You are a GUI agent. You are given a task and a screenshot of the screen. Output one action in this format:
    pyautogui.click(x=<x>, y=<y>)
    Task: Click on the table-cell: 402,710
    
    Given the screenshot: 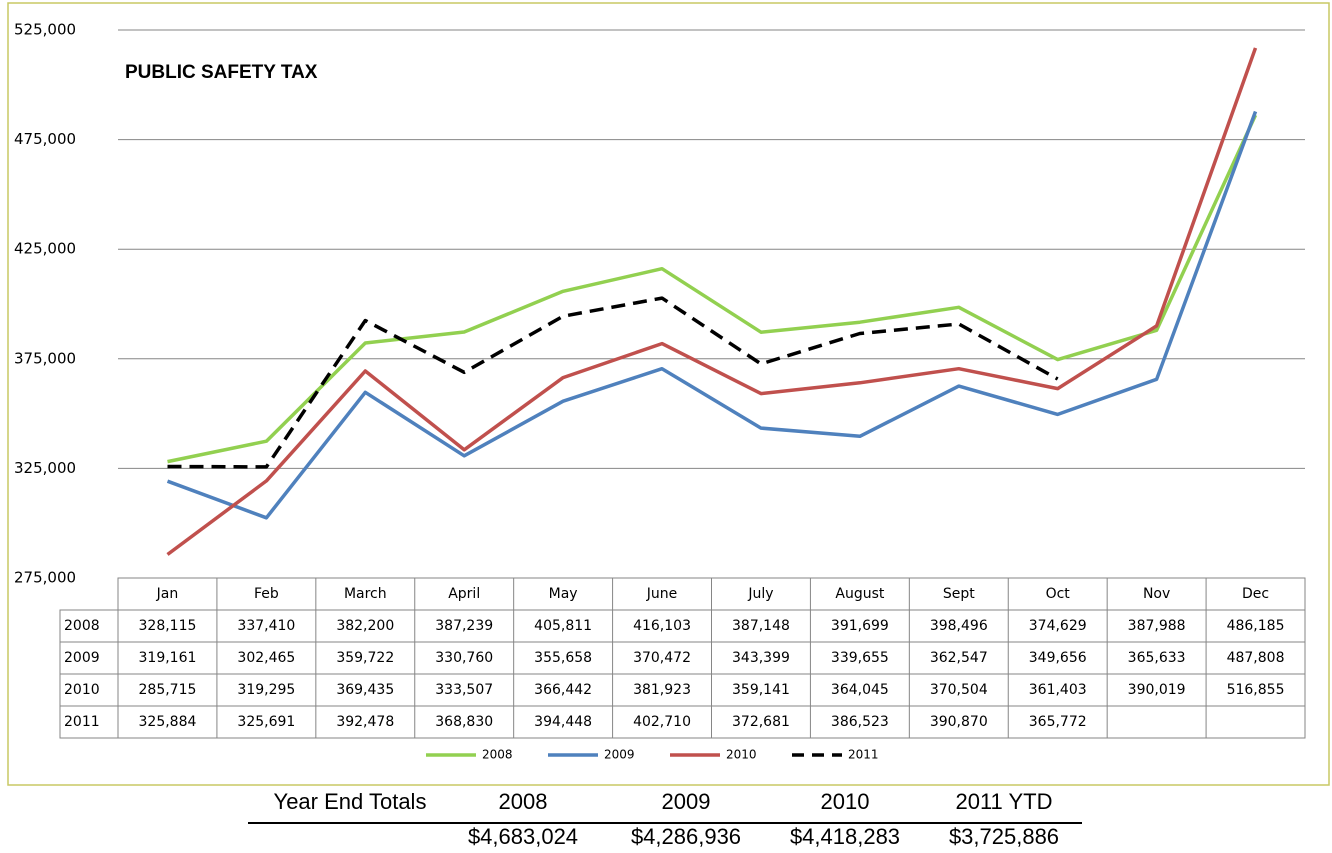 What is the action you would take?
    pyautogui.click(x=662, y=722)
    